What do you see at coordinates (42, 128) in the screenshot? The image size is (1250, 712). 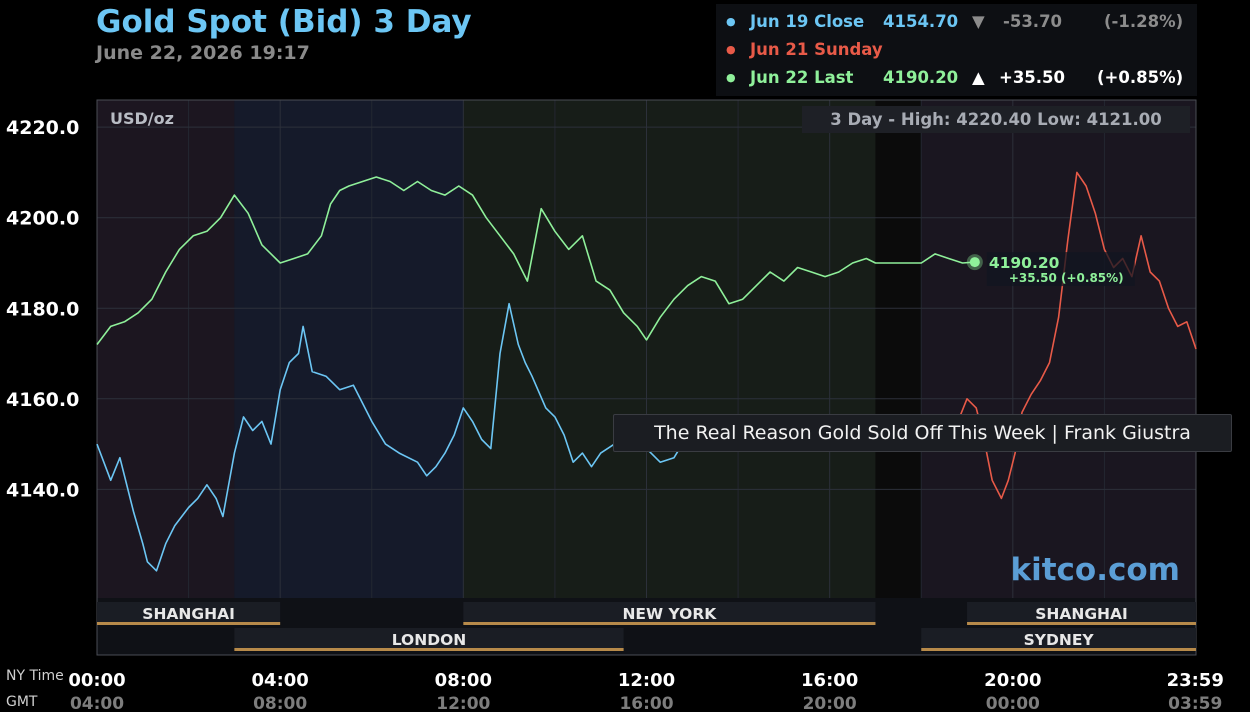 I see `y-tick-label-4: 4220.0` at bounding box center [42, 128].